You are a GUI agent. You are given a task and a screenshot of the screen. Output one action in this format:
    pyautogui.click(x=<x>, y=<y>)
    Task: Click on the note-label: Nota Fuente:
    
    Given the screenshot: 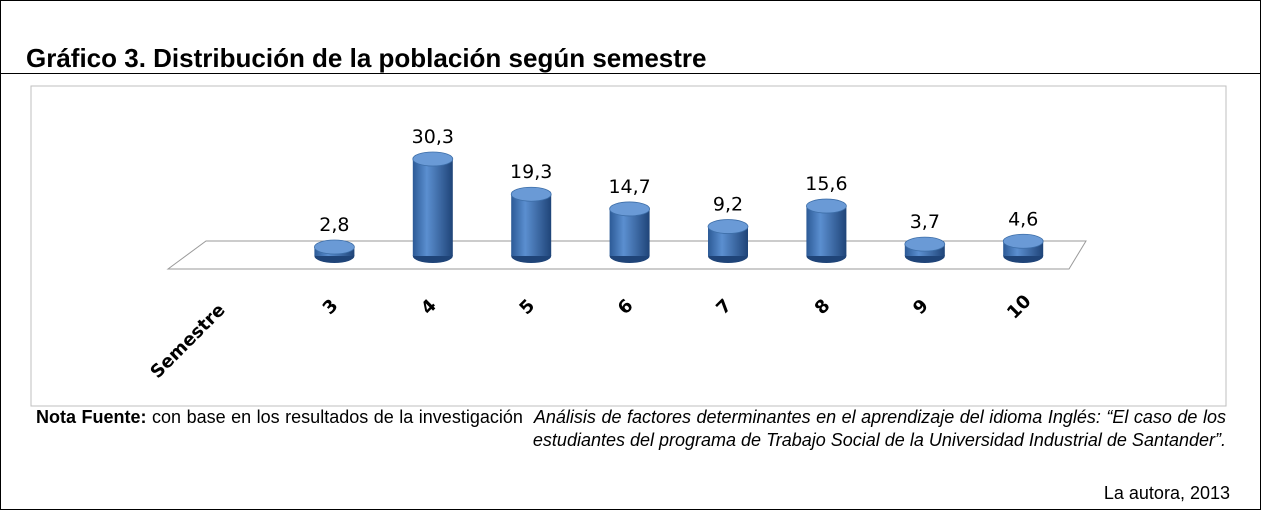 What is the action you would take?
    pyautogui.click(x=91, y=417)
    